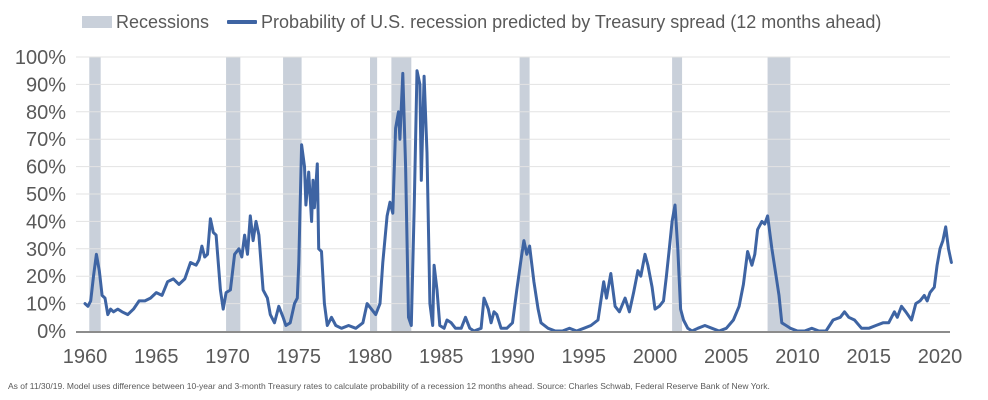 Image resolution: width=988 pixels, height=400 pixels. Describe the element at coordinates (85, 357) in the screenshot. I see `x-tick-label: 1960` at that location.